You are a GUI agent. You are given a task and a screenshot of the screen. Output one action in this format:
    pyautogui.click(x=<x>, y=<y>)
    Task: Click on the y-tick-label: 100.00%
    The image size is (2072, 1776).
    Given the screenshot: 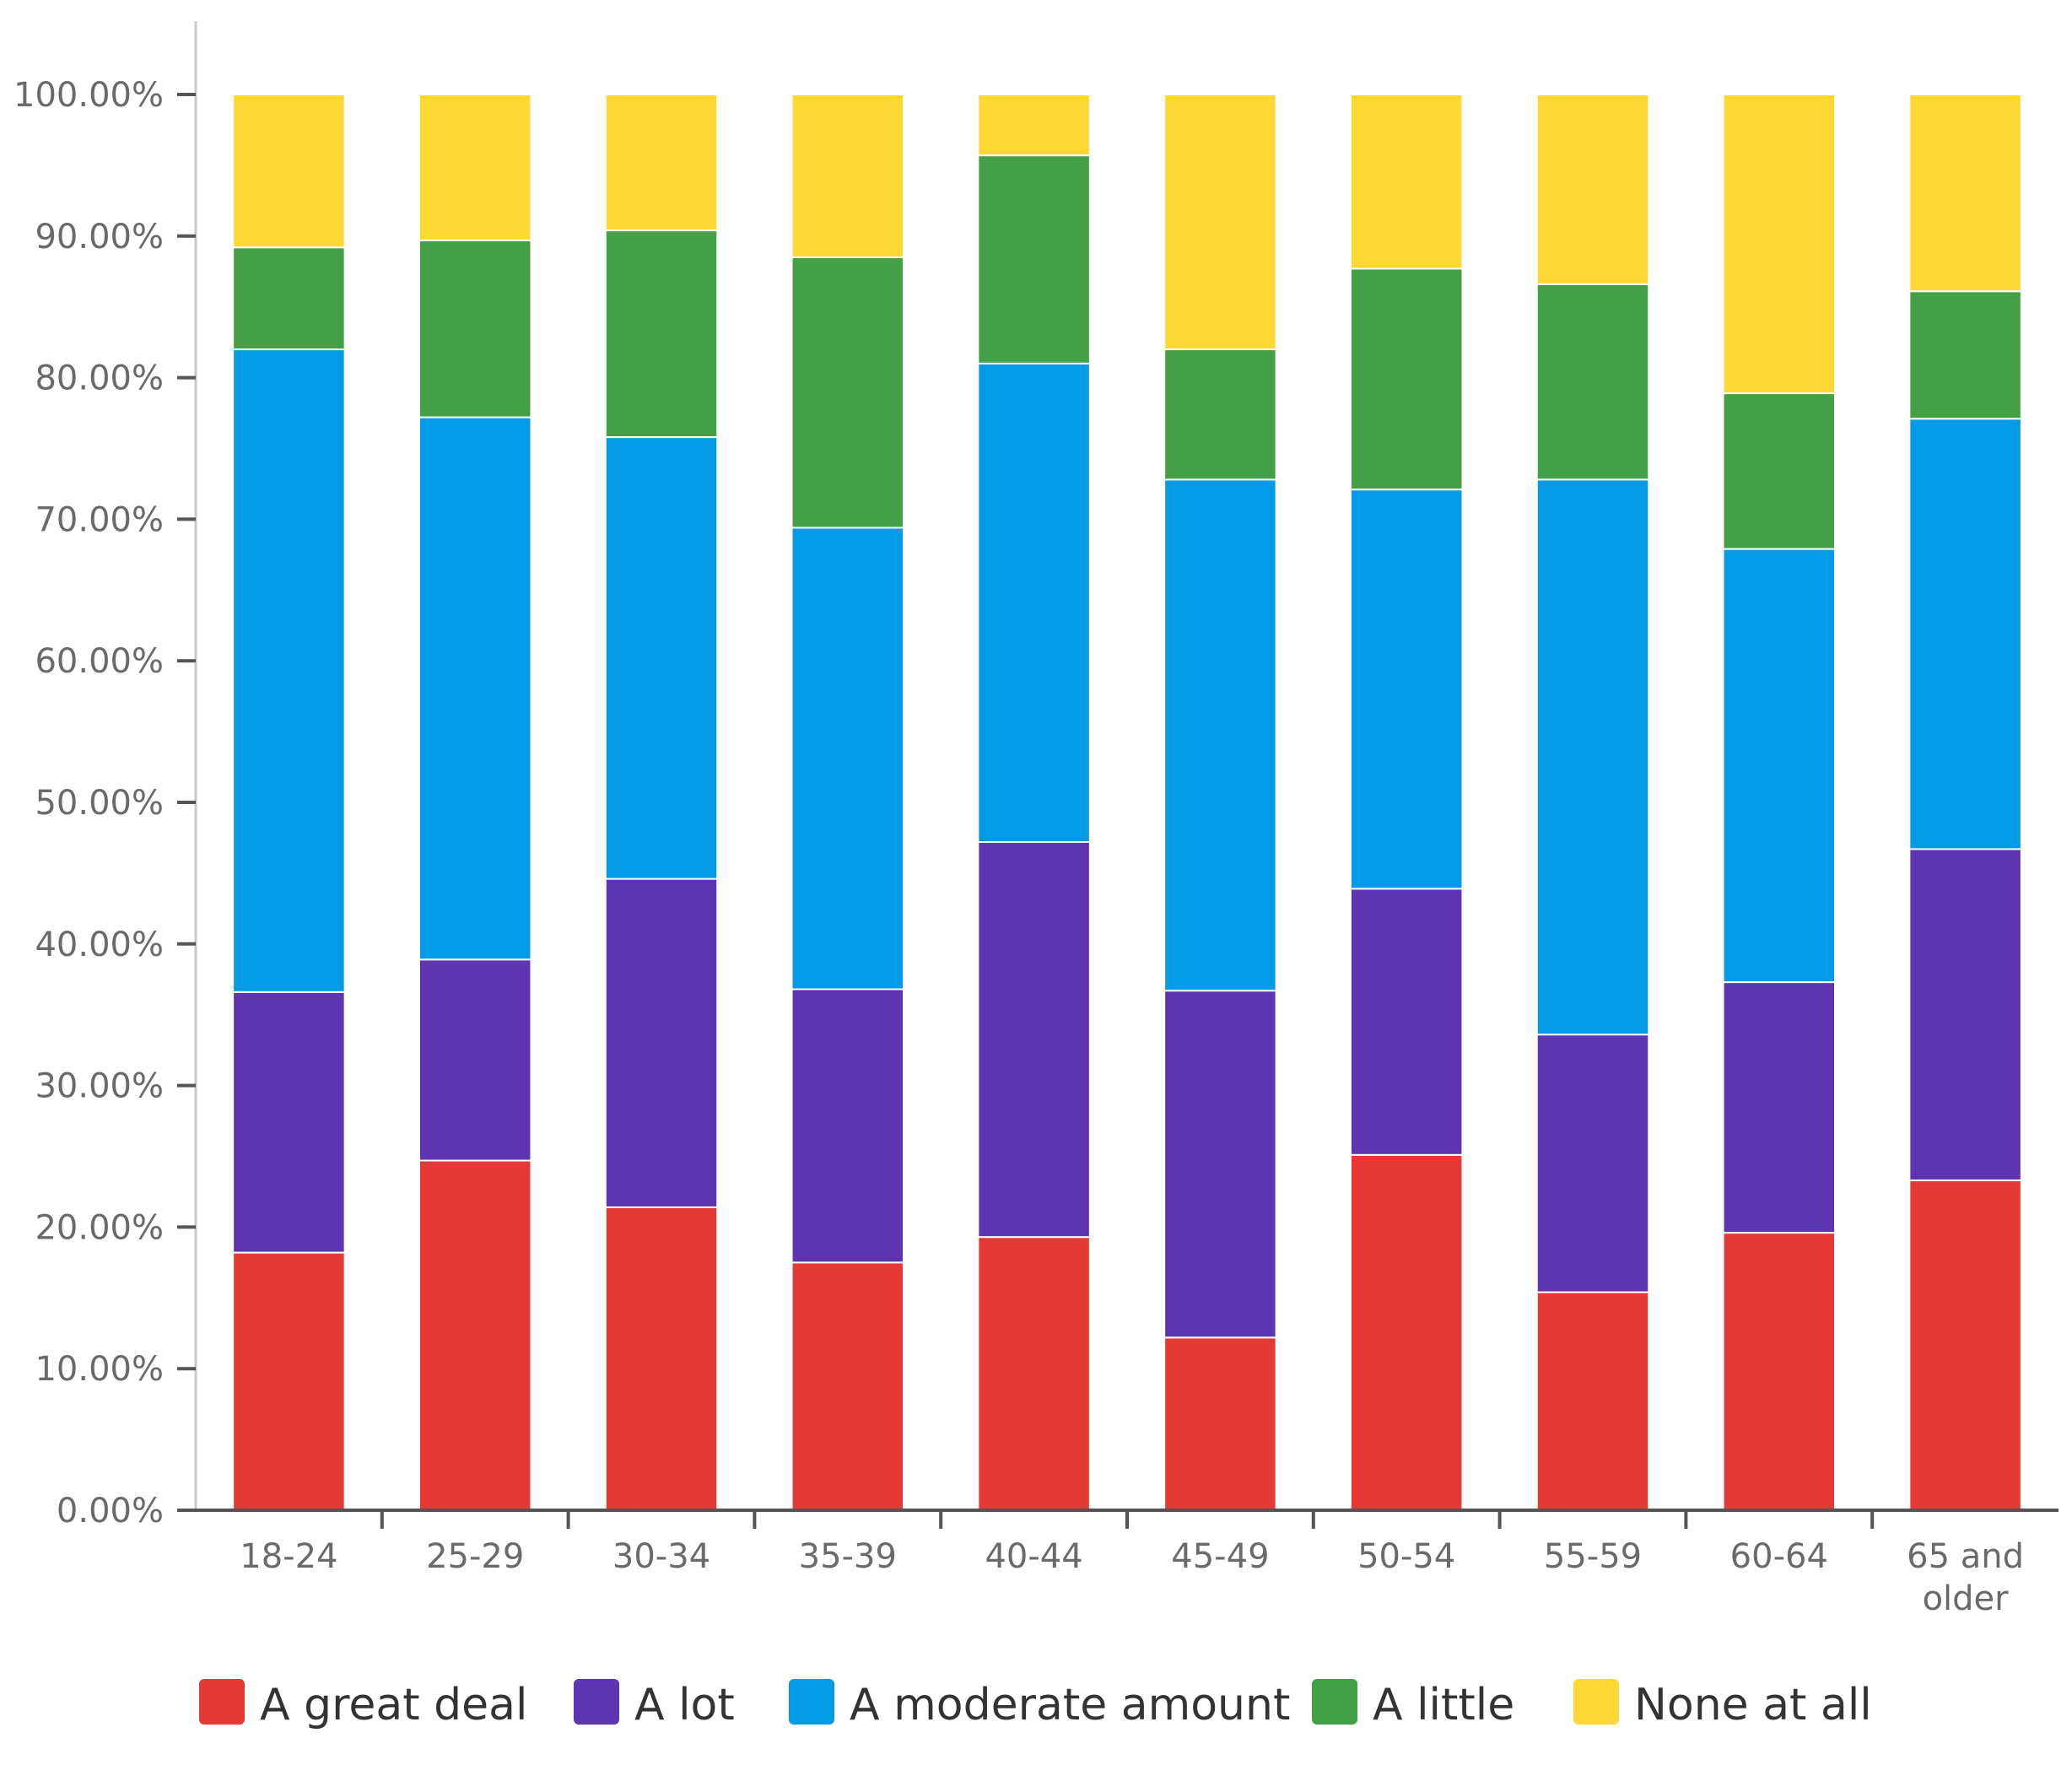 What is the action you would take?
    pyautogui.click(x=89, y=95)
    